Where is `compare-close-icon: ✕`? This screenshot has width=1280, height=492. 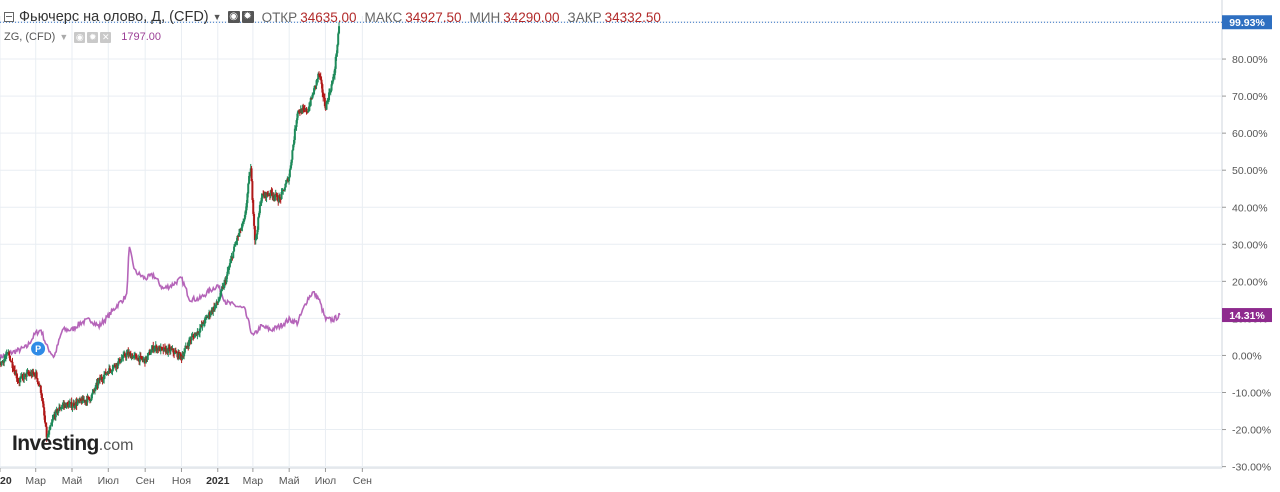 compare-close-icon: ✕ is located at coordinates (106, 37).